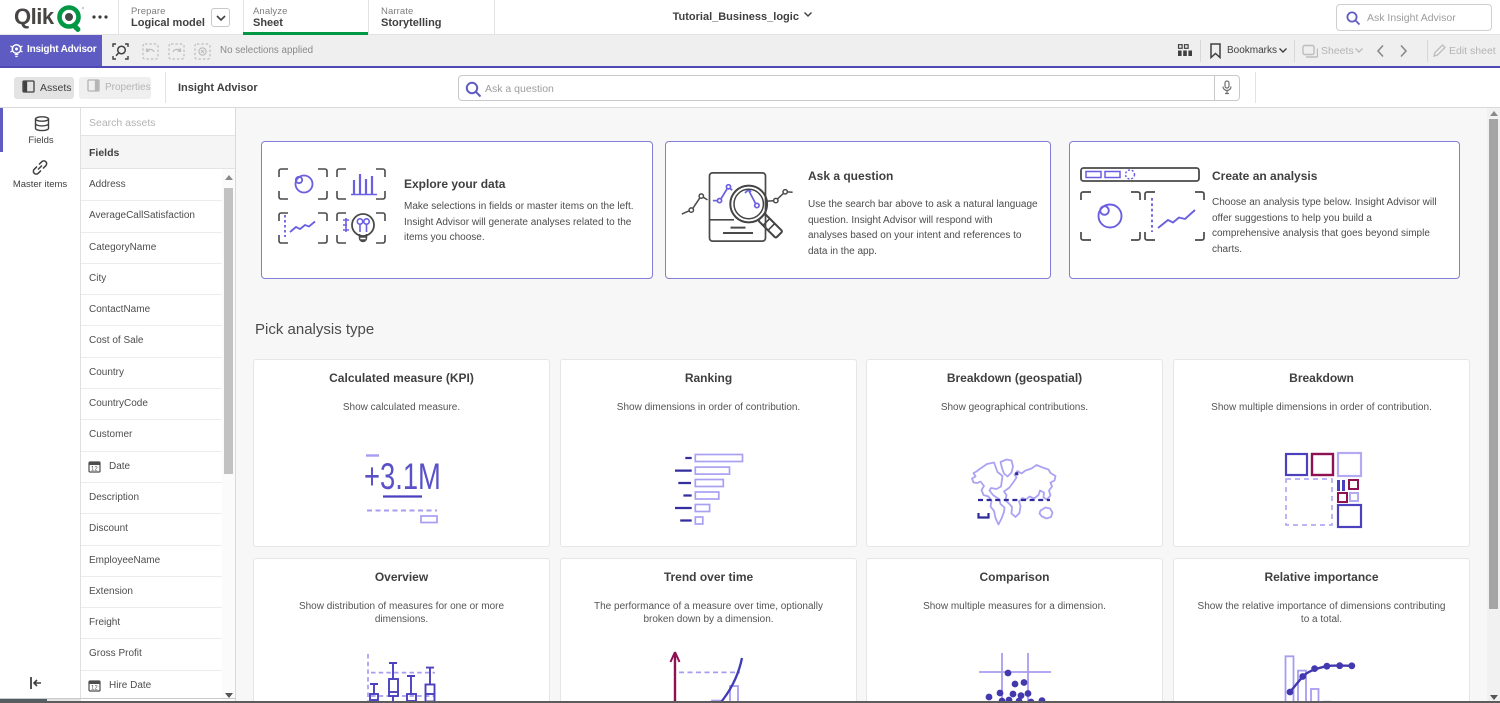 Image resolution: width=1500 pixels, height=703 pixels. What do you see at coordinates (402, 476) in the screenshot?
I see `svg-text: +3.1M` at bounding box center [402, 476].